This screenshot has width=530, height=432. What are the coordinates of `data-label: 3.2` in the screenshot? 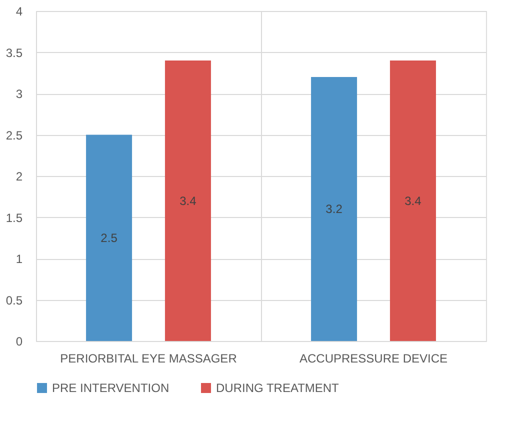 It's located at (334, 209).